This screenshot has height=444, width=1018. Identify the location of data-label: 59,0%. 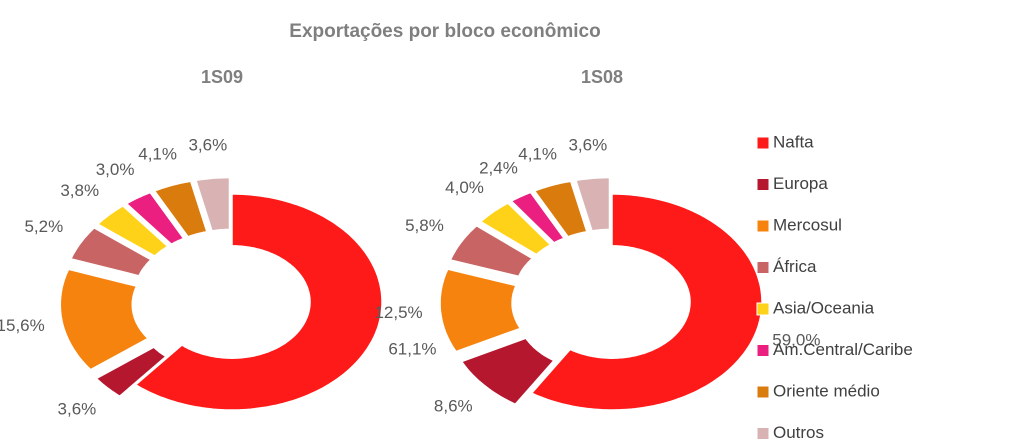
(796, 340).